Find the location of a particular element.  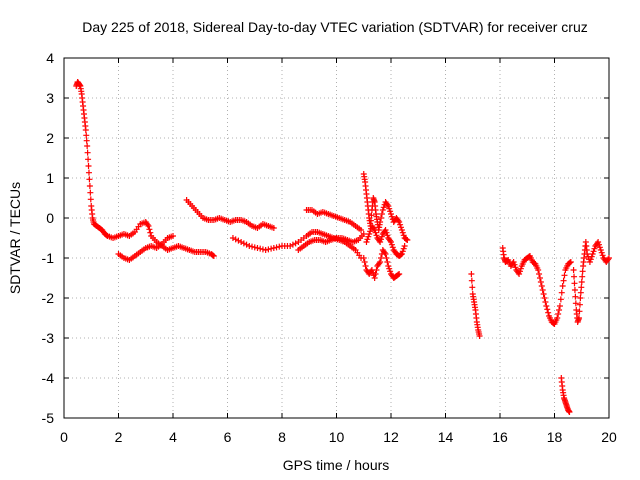

x-tick-label: 20 is located at coordinates (609, 437).